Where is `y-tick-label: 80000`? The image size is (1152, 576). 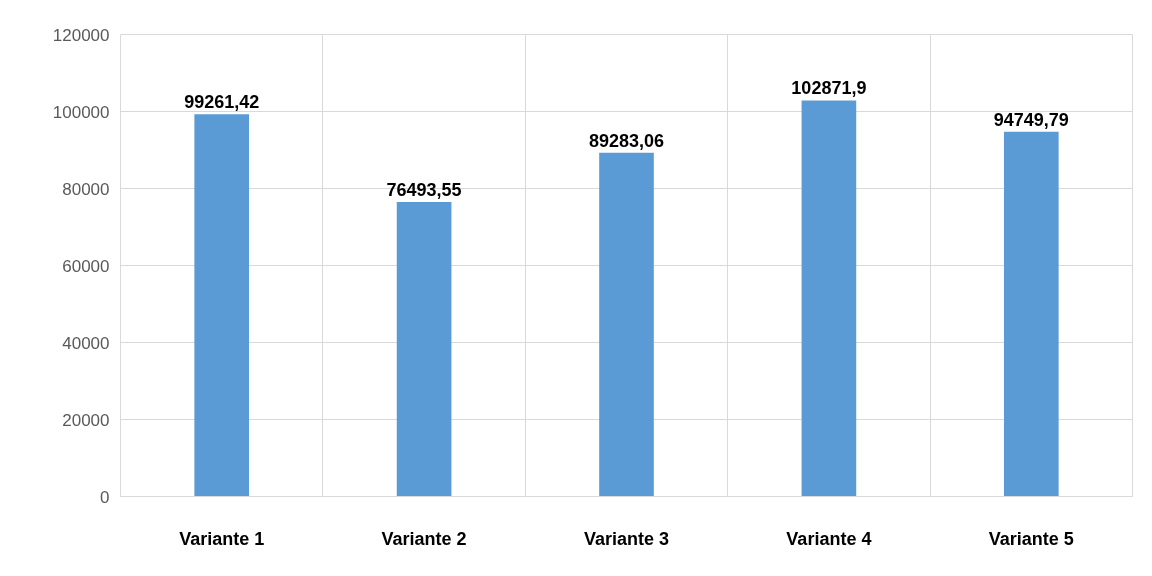 y-tick-label: 80000 is located at coordinates (86, 189).